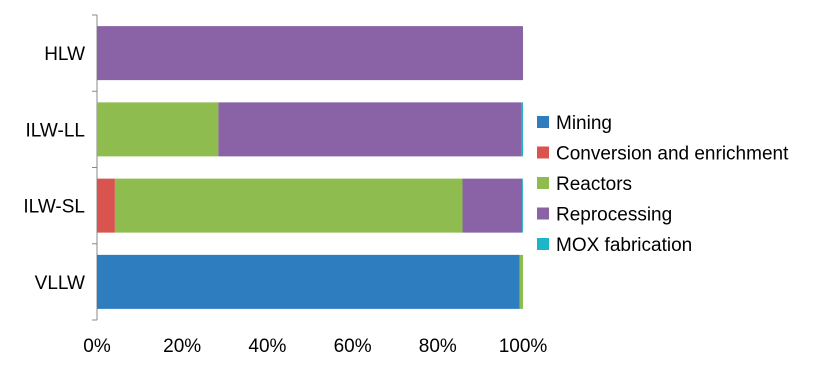  Describe the element at coordinates (614, 215) in the screenshot. I see `legend-label: Reprocessing` at that location.